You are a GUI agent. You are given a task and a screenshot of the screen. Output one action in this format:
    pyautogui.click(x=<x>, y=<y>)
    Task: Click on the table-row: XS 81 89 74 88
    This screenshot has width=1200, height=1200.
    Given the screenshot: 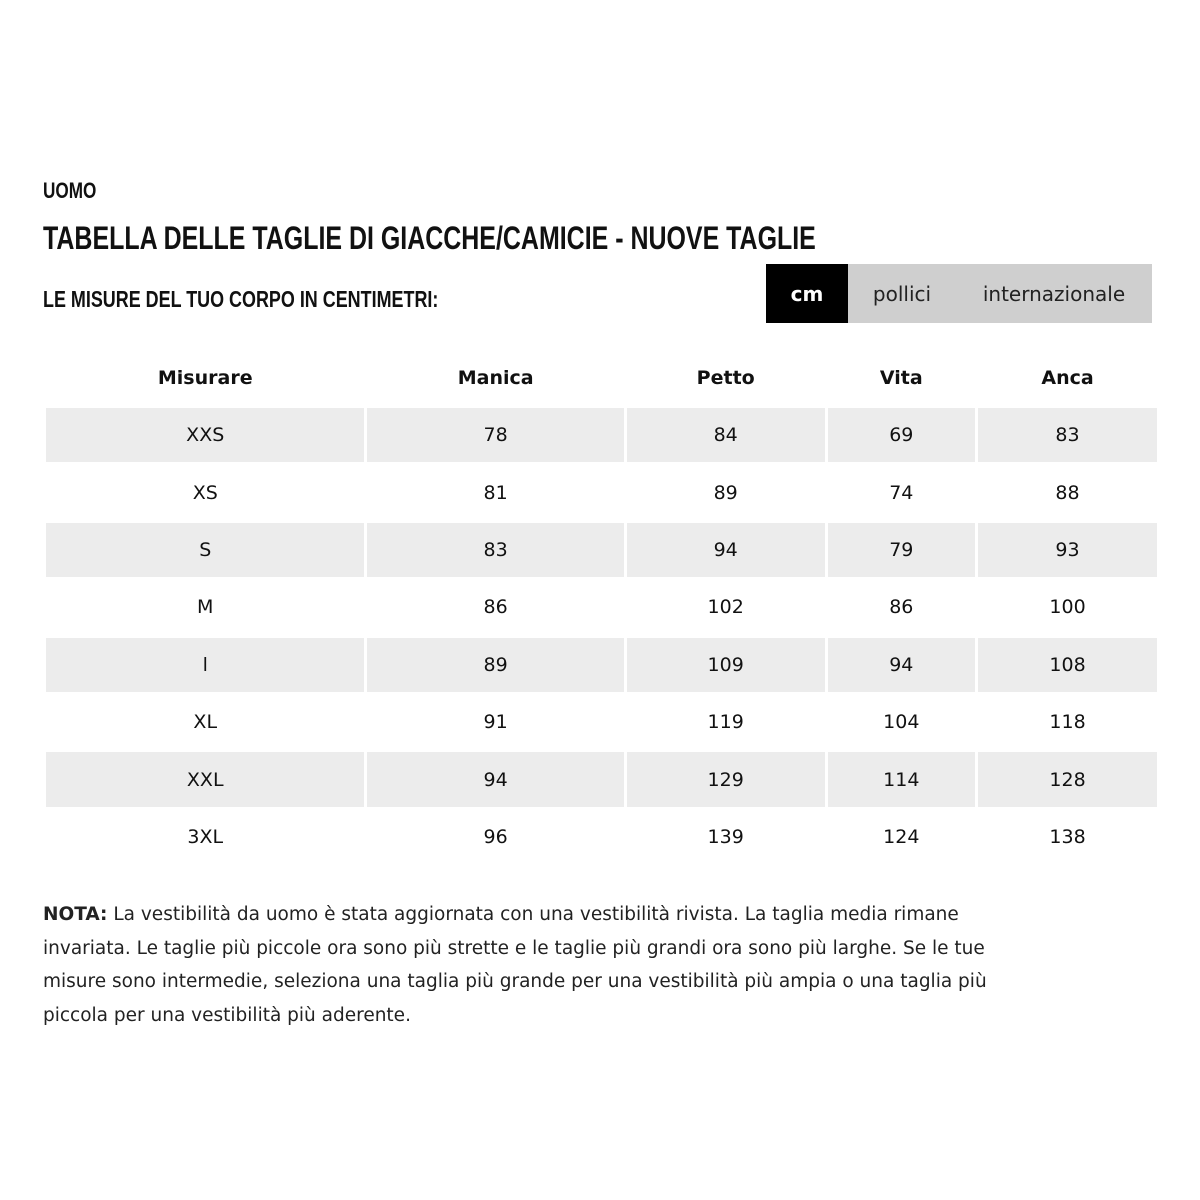 What is the action you would take?
    pyautogui.click(x=601, y=492)
    